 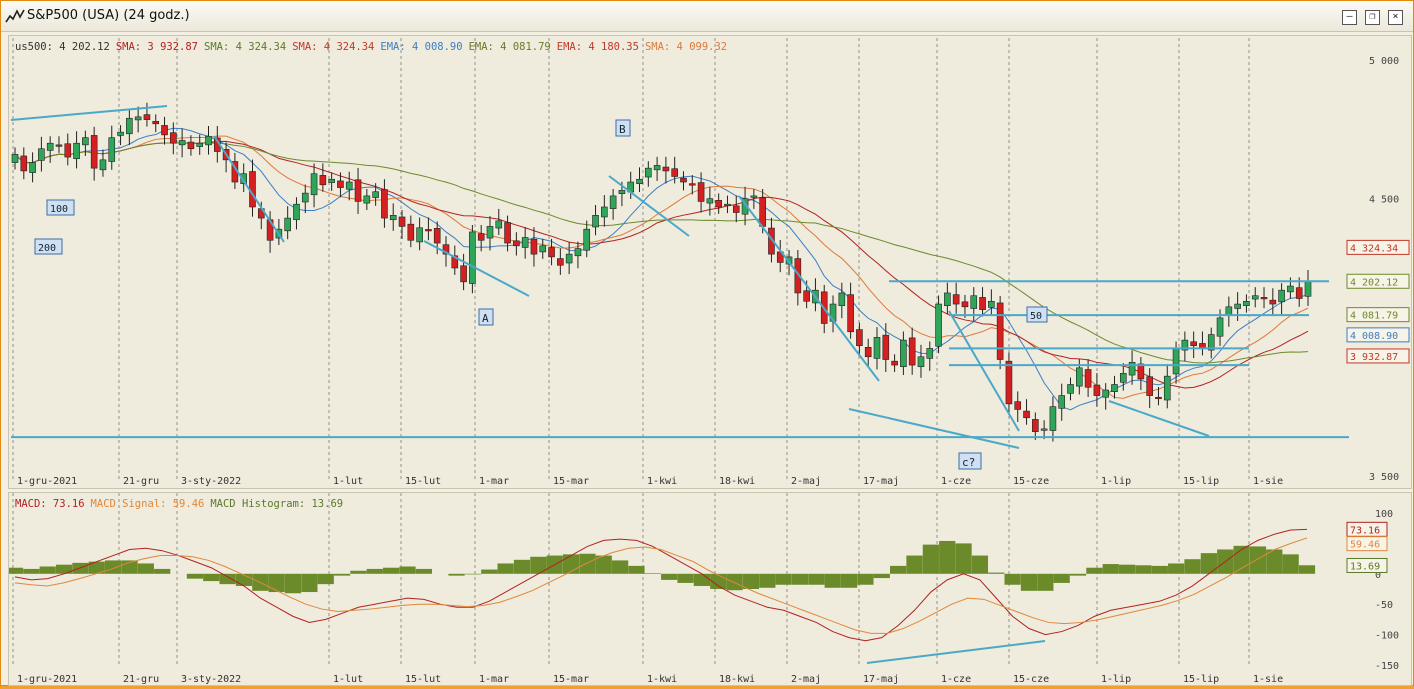 What do you see at coordinates (1395, 17) in the screenshot?
I see `close-button: ×` at bounding box center [1395, 17].